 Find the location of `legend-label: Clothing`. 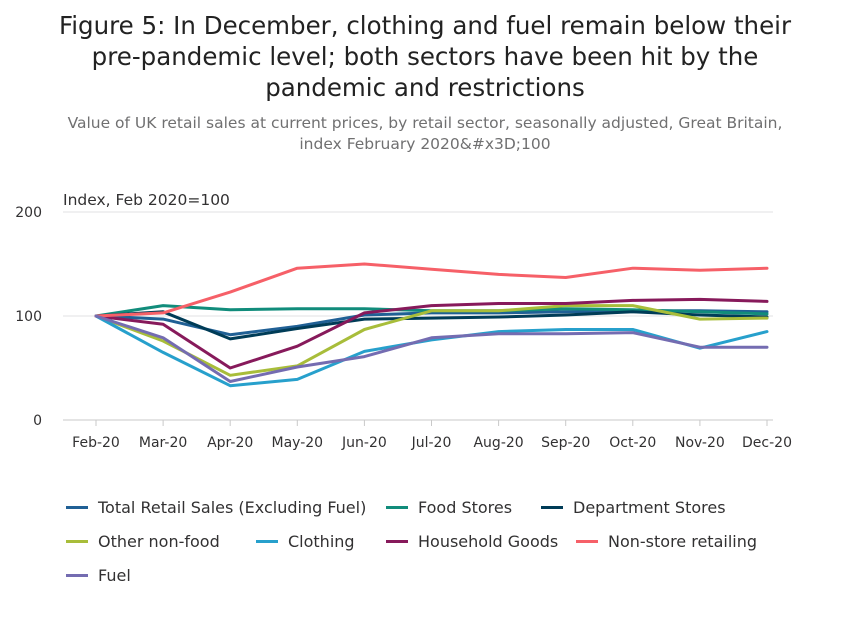

legend-label: Clothing is located at coordinates (321, 541).